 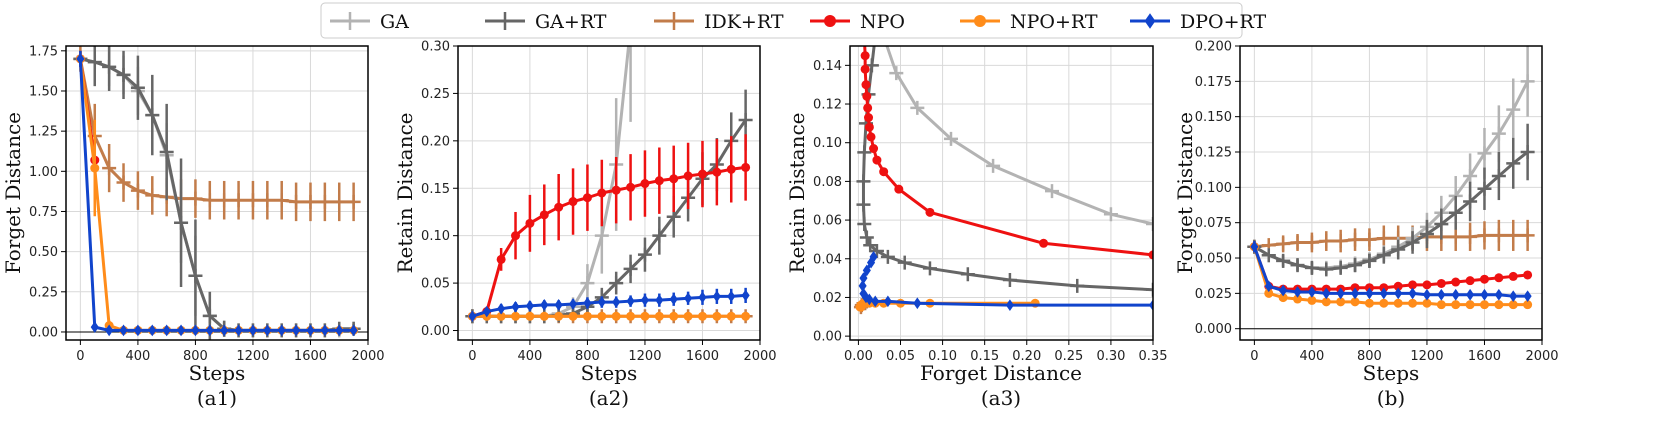 What do you see at coordinates (644, 356) in the screenshot?
I see `x-tick-label: 1200` at bounding box center [644, 356].